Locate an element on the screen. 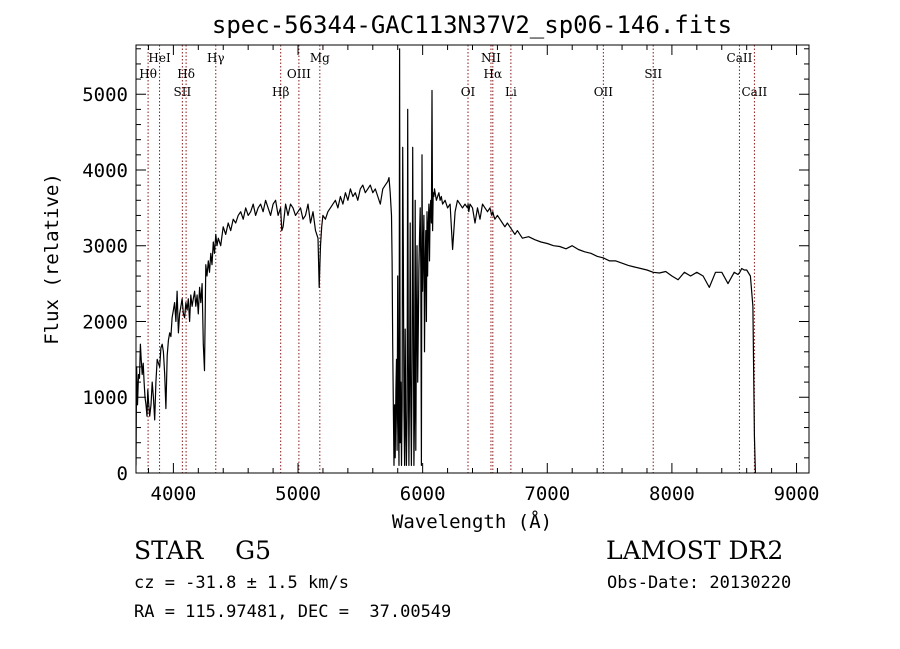 This screenshot has height=649, width=900. redshift-cz: cz = -31.8 ± 1.5 km/s is located at coordinates (241, 583).